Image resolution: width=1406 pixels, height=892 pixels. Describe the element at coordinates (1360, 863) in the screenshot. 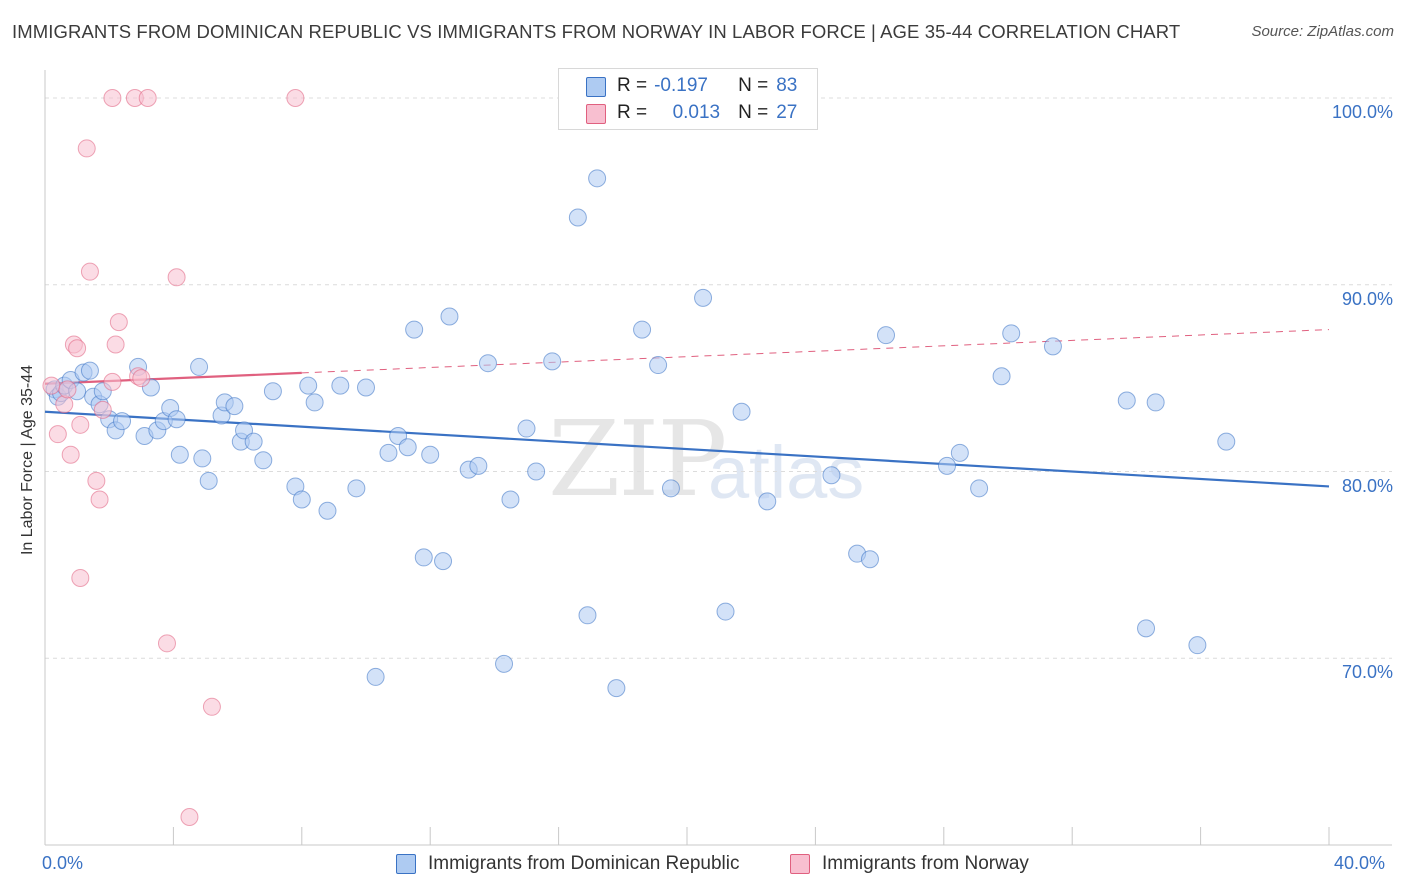

I see `x-tick-label-max: 40.0%` at that location.